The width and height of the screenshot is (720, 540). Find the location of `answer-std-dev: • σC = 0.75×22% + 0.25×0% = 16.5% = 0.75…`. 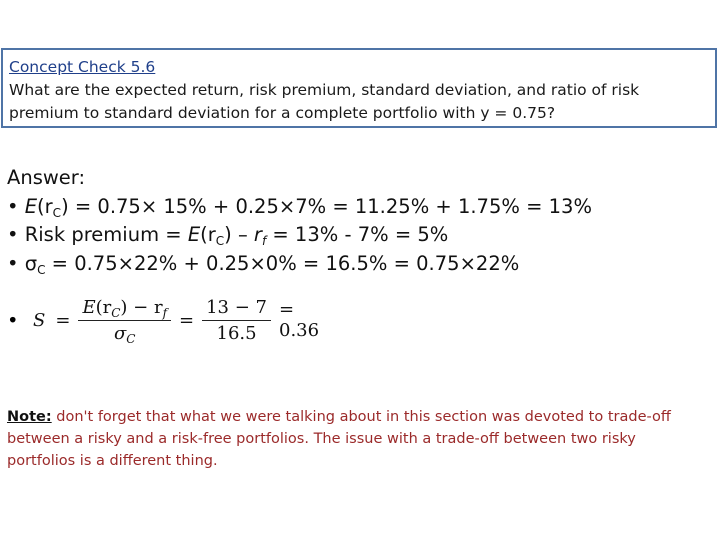

answer-std-dev: • σC = 0.75×22% + 0.25×0% = 16.5% = 0.75… is located at coordinates (299, 264).